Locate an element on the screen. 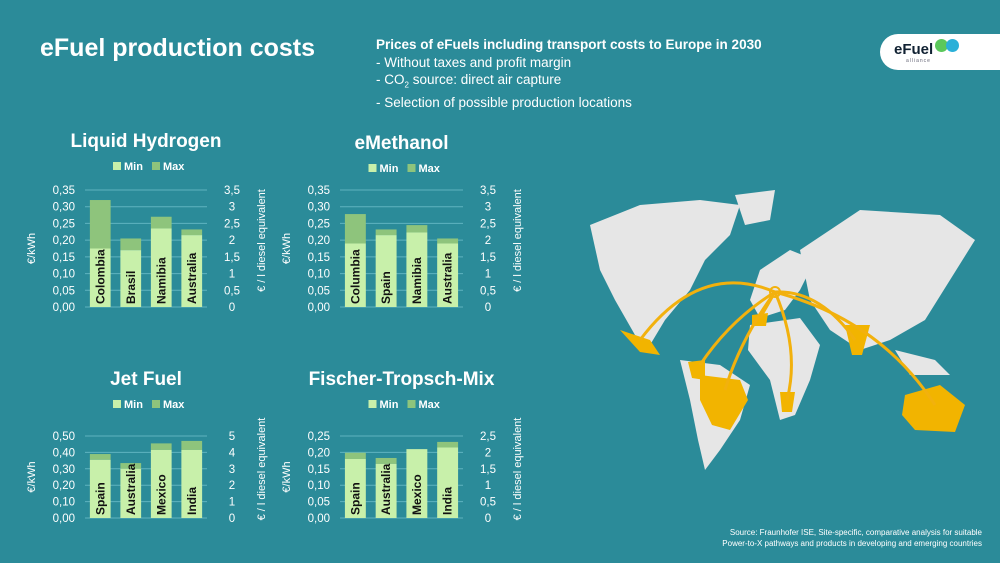 The width and height of the screenshot is (1000, 563). chart-title: eMethanol is located at coordinates (402, 143).